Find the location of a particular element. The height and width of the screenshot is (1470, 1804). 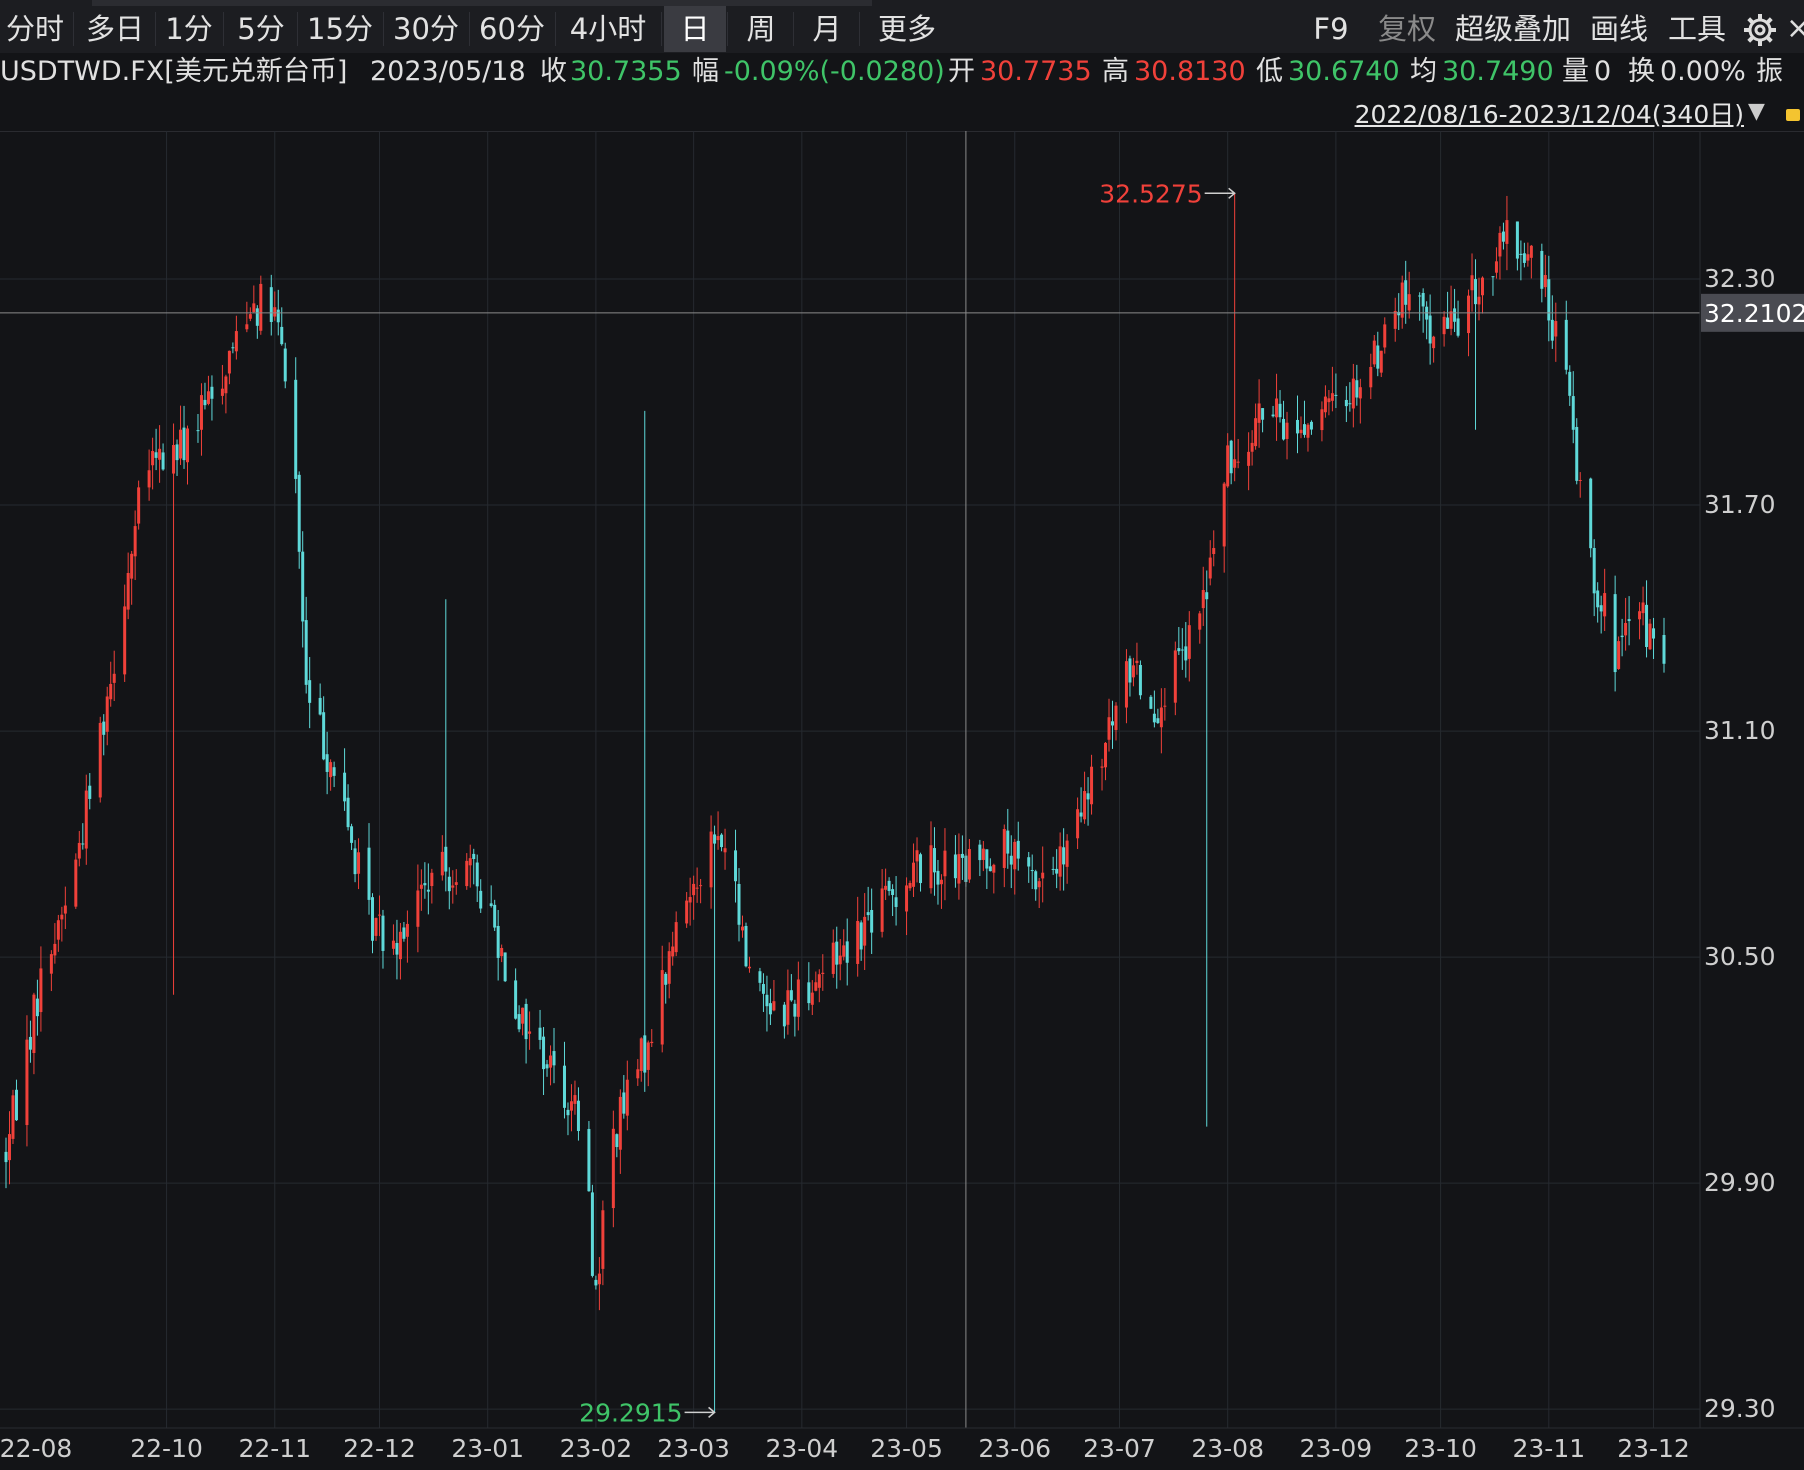

crosshair-value: 32.2102 is located at coordinates (1754, 313).